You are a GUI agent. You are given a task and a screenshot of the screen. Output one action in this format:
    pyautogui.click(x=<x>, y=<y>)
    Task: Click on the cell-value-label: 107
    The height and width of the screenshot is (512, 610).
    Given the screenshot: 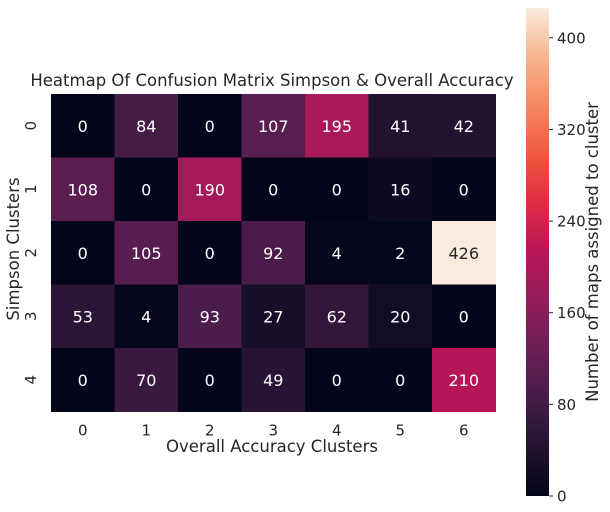 What is the action you would take?
    pyautogui.click(x=273, y=126)
    